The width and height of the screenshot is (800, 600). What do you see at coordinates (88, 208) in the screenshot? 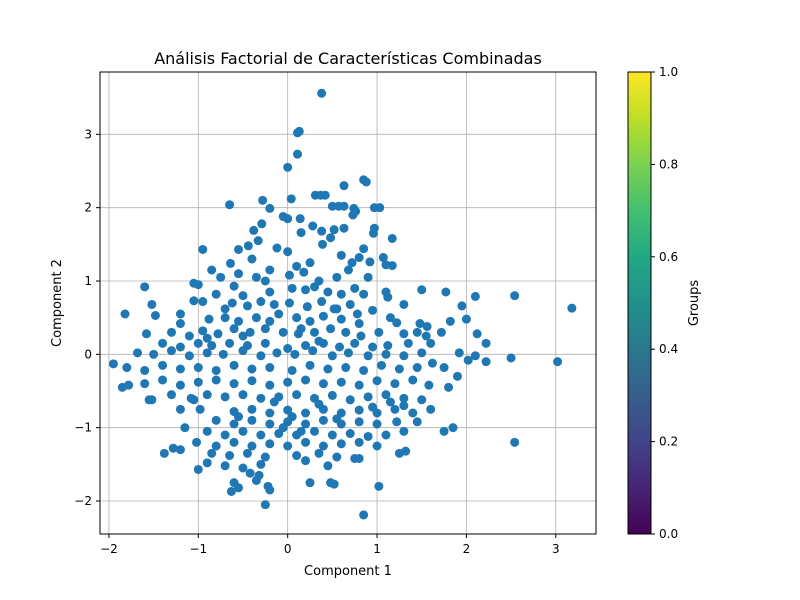
I see `y-tick-label: 2` at bounding box center [88, 208].